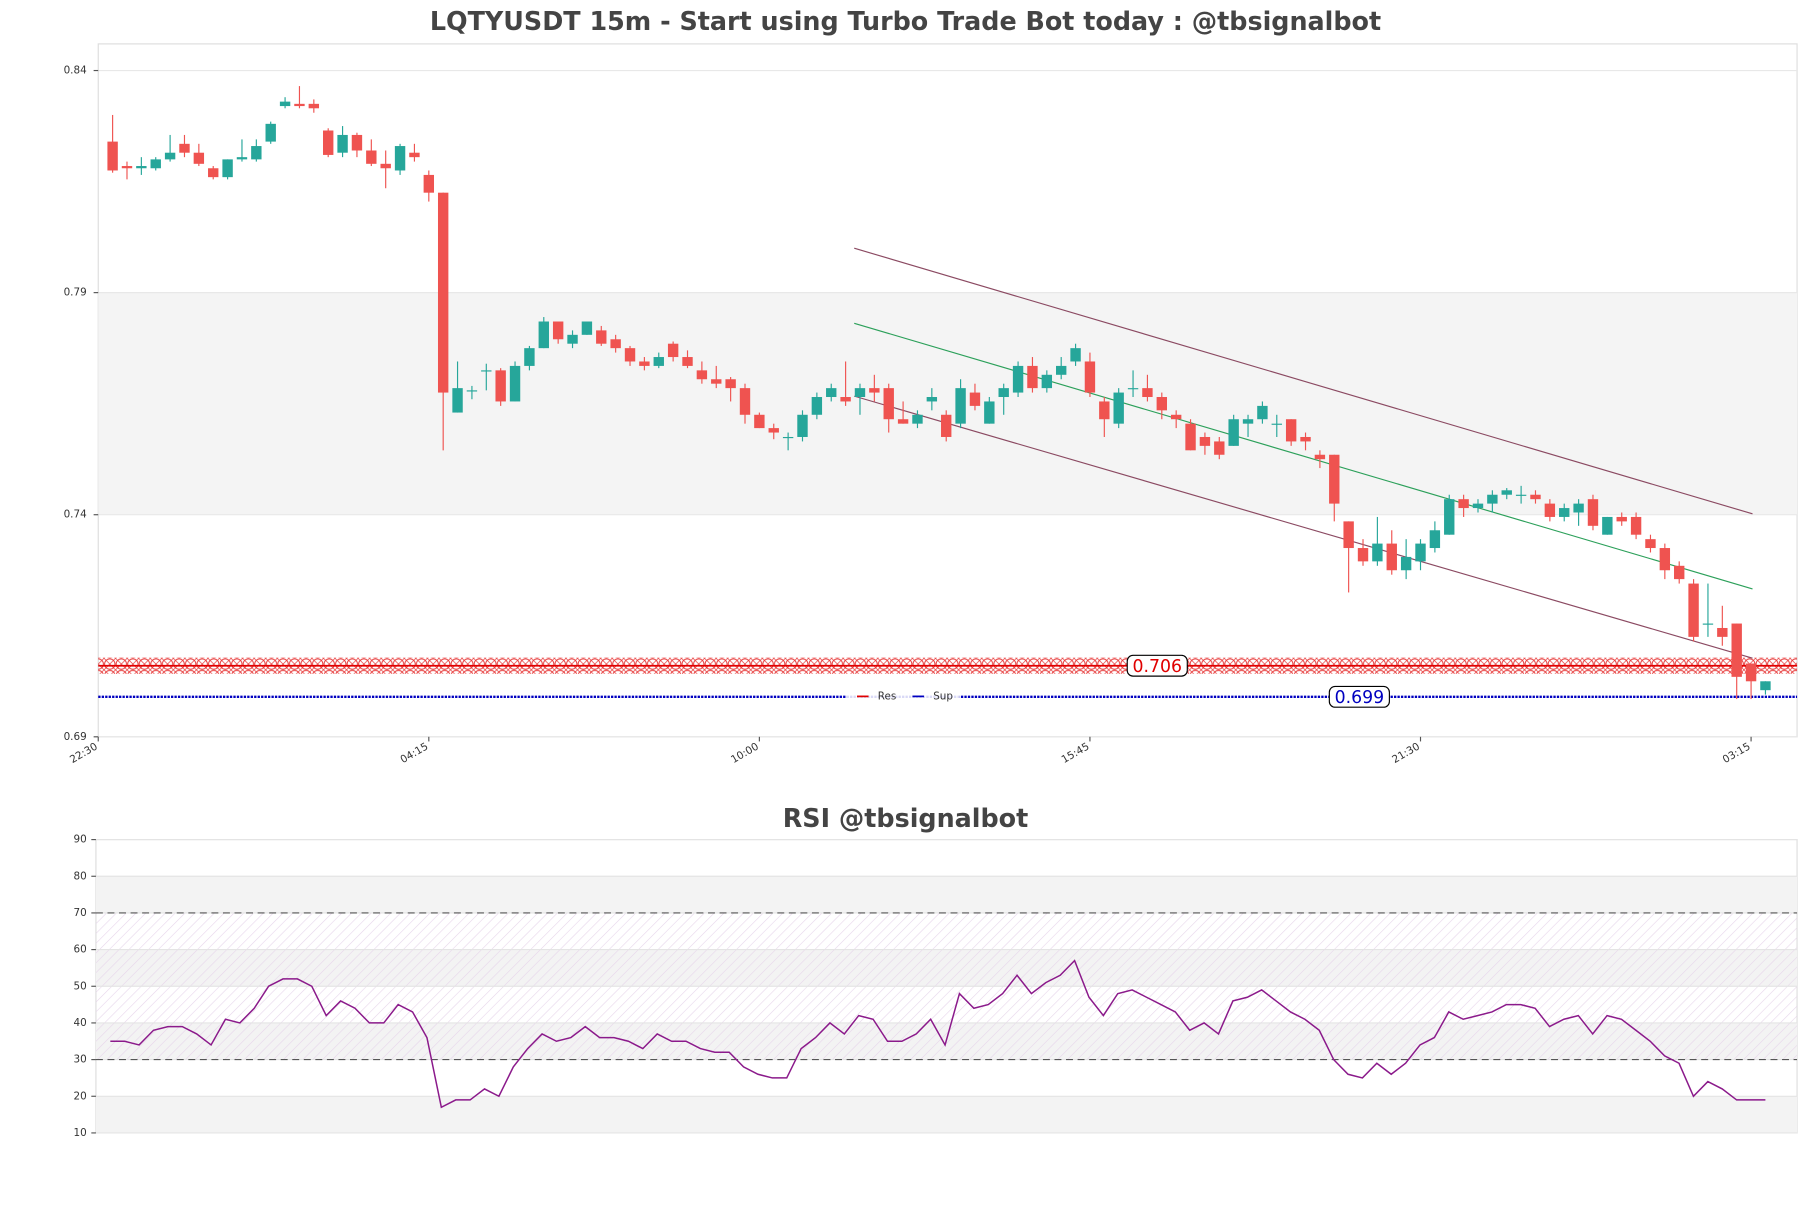 The width and height of the screenshot is (1811, 1208). I want to click on legend-label: Res, so click(887, 696).